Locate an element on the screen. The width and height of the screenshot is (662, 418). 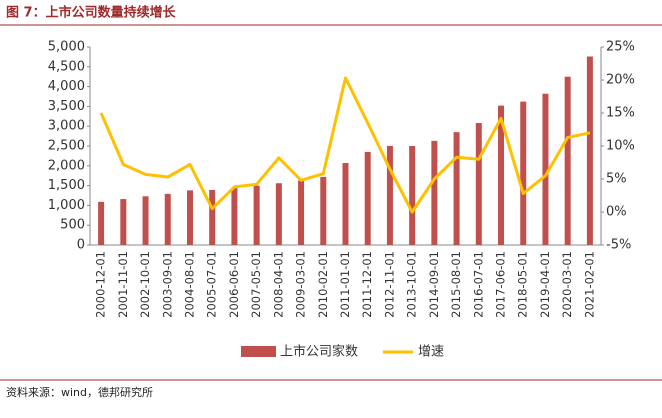
y2-tick-label: 10% is located at coordinates (620, 146).